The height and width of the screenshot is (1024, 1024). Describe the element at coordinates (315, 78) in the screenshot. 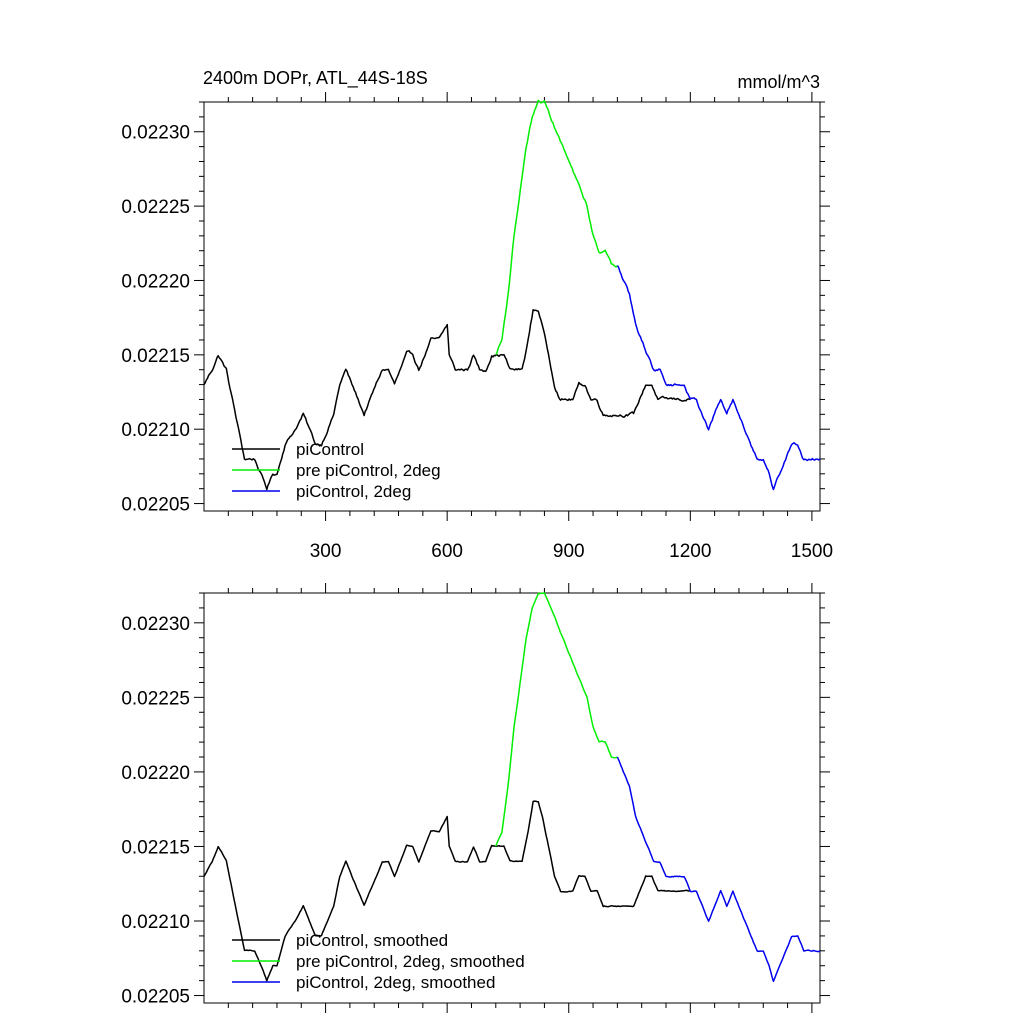

I see `chart-title: 2400m DOPr, ATL_44S-18S` at that location.